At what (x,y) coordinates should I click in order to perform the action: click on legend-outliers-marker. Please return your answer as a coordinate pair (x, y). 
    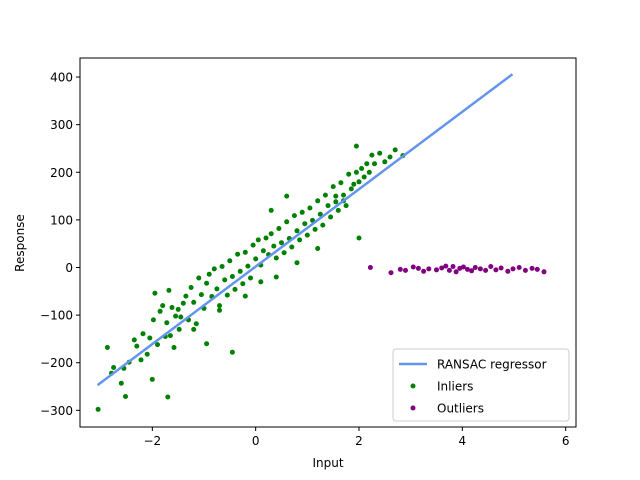
    Looking at the image, I should click on (413, 408).